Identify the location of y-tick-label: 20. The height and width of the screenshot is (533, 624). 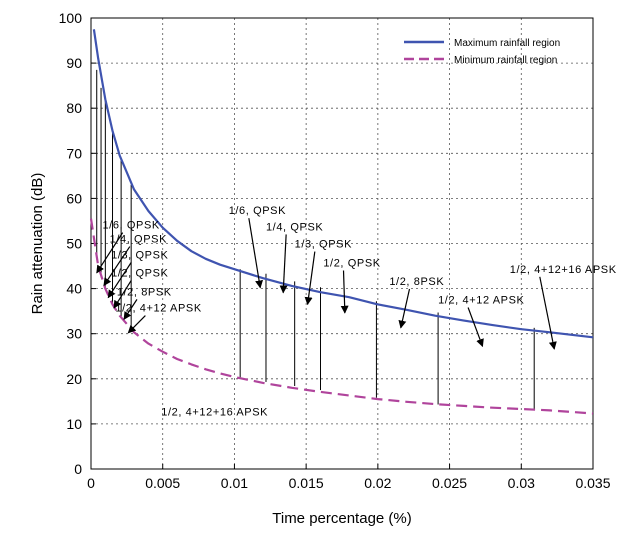
(74, 379).